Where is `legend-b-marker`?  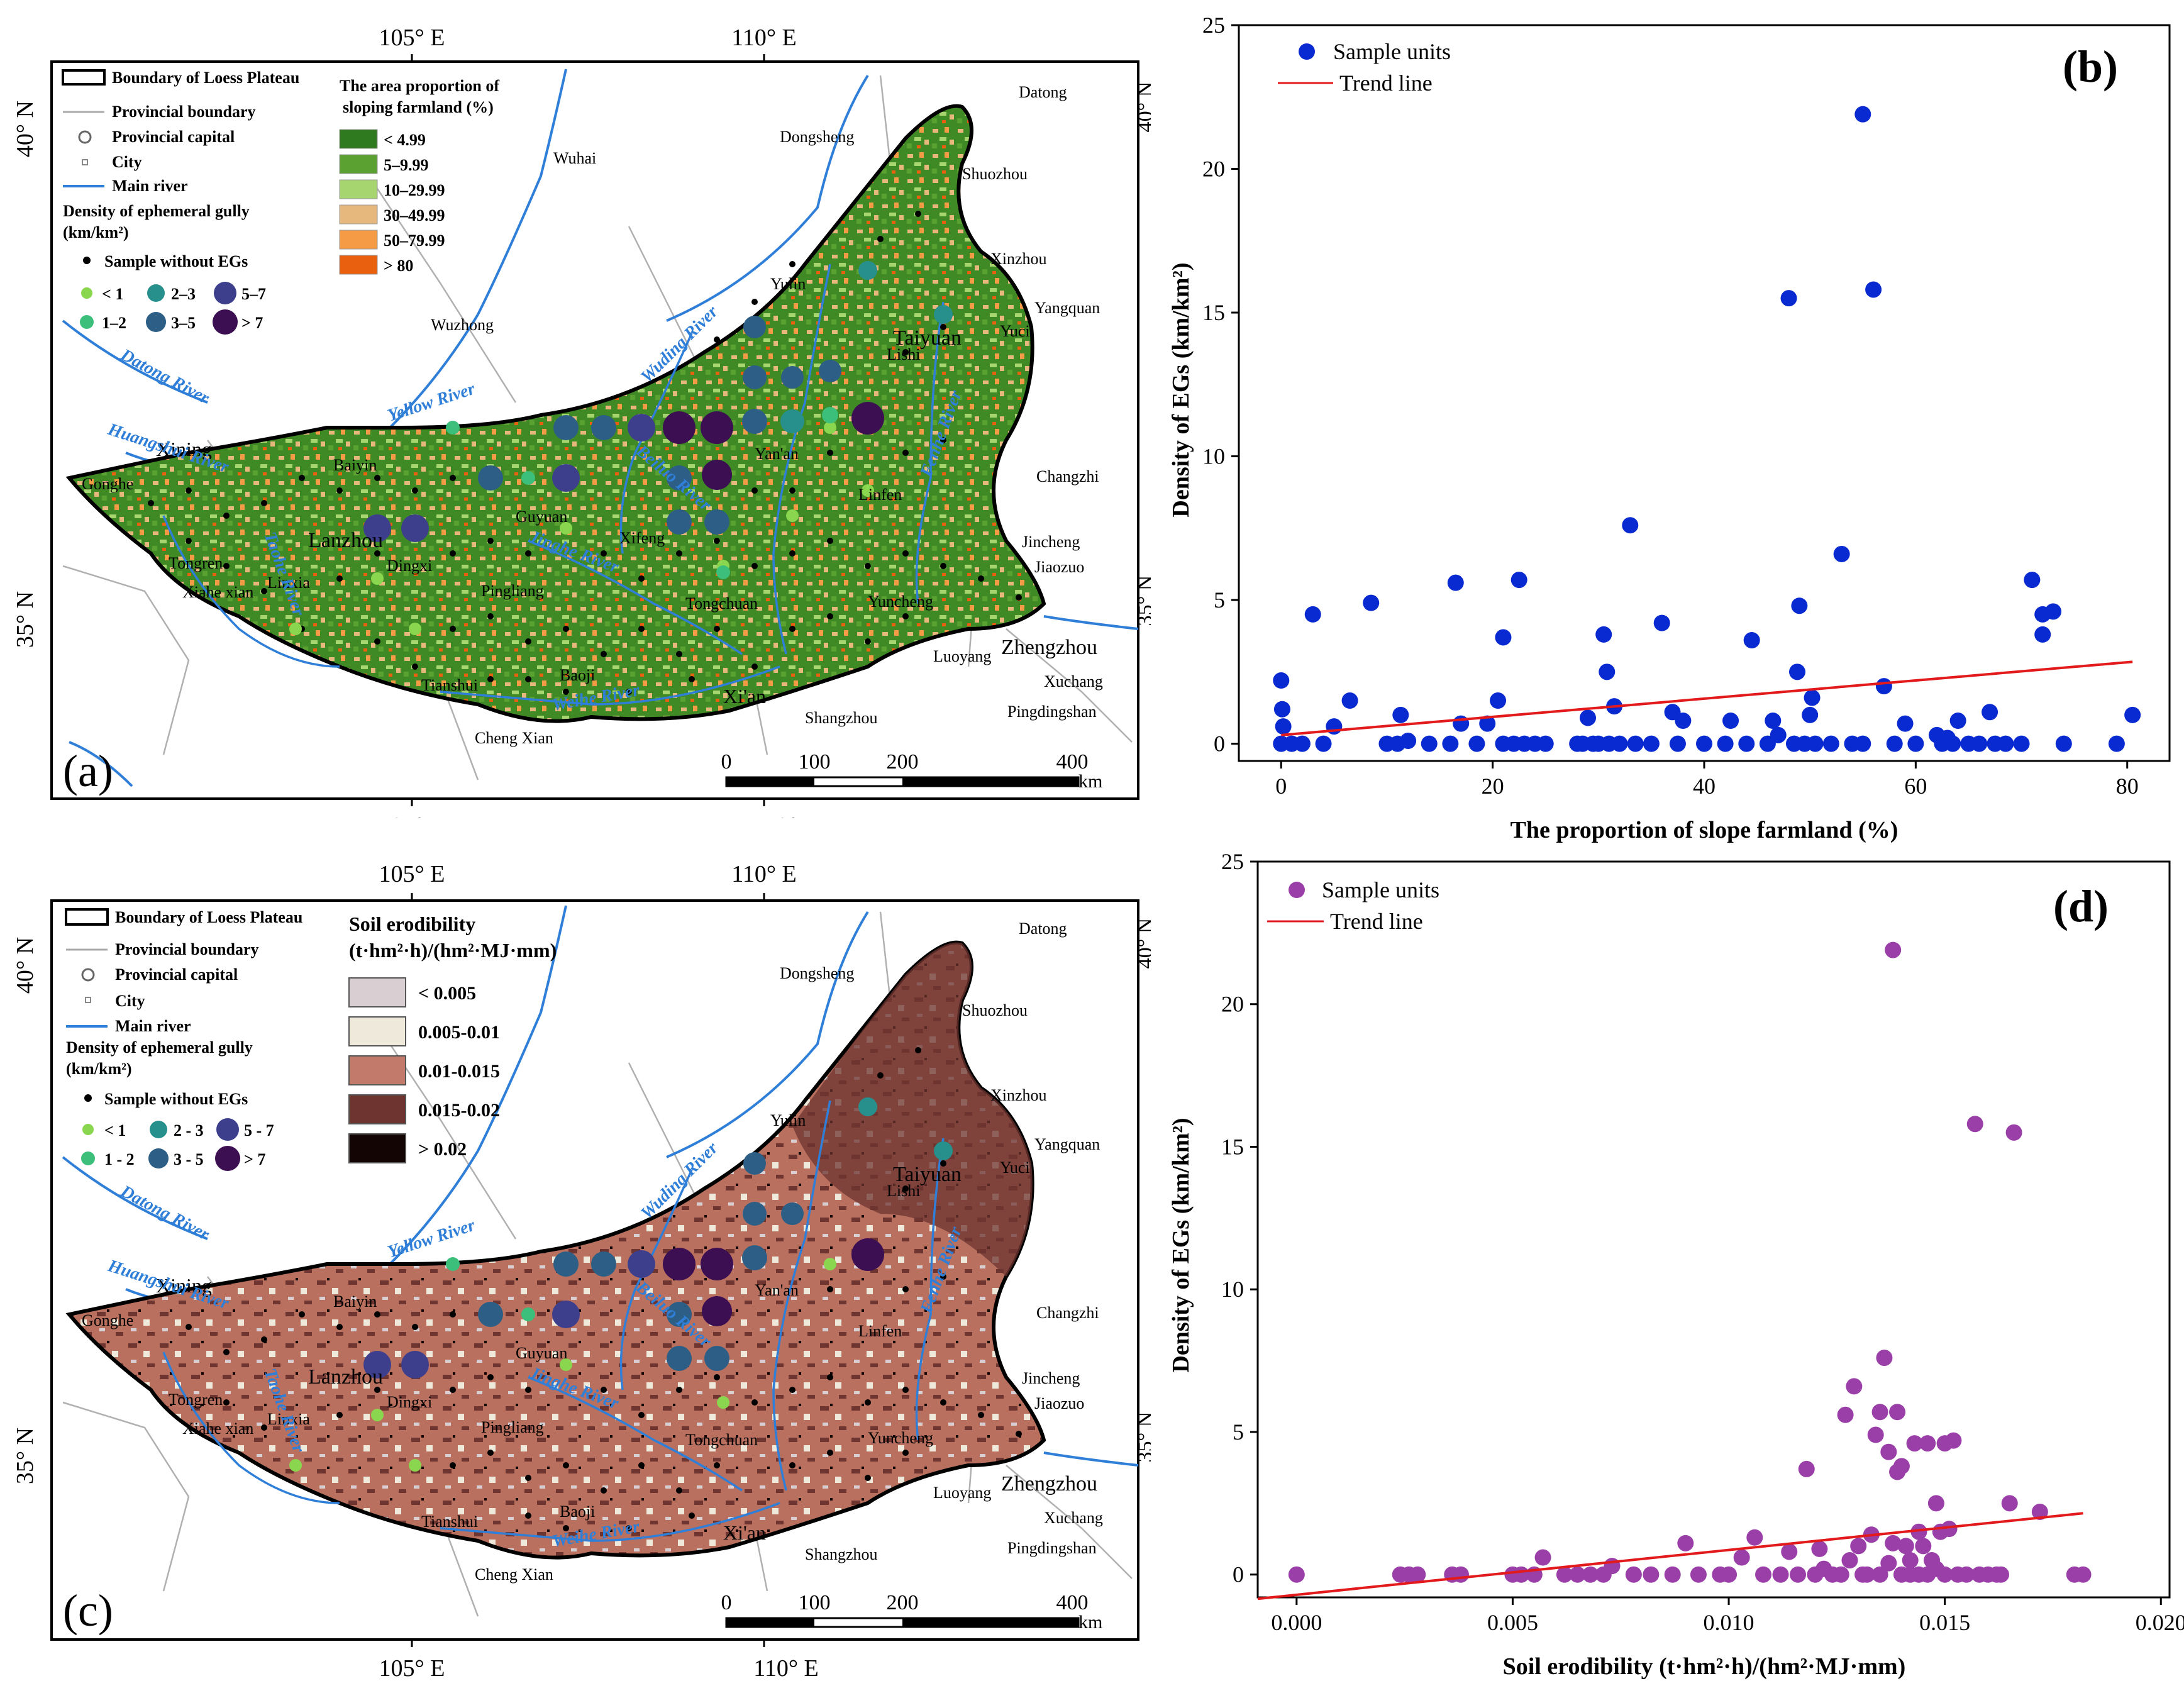
legend-b-marker is located at coordinates (1307, 51).